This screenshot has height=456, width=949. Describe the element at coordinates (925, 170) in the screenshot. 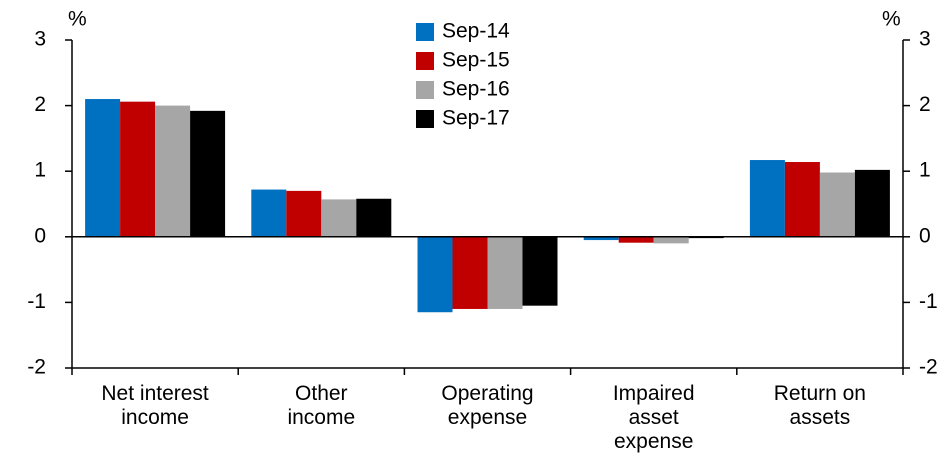

I see `y2-tick-label: 1` at that location.